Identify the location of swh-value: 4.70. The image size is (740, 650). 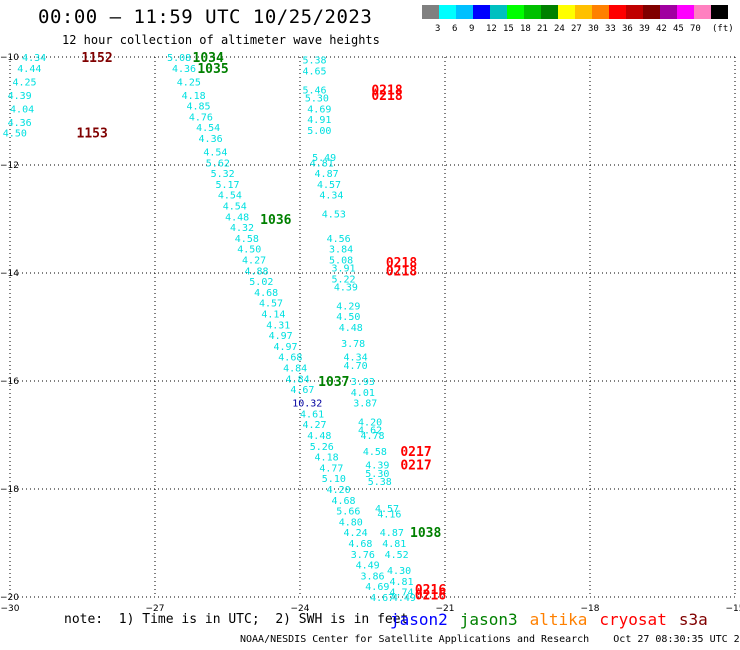
(356, 366).